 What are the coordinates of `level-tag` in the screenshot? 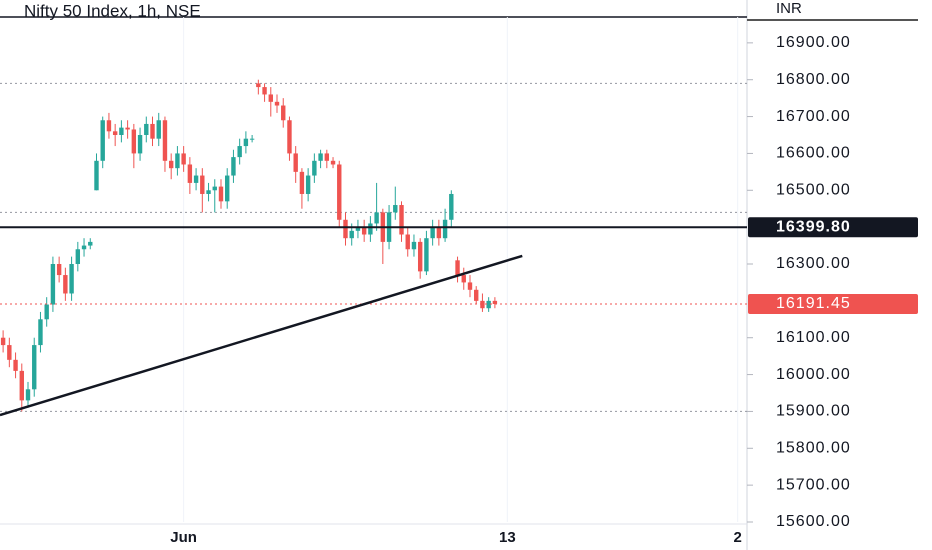 It's located at (833, 227).